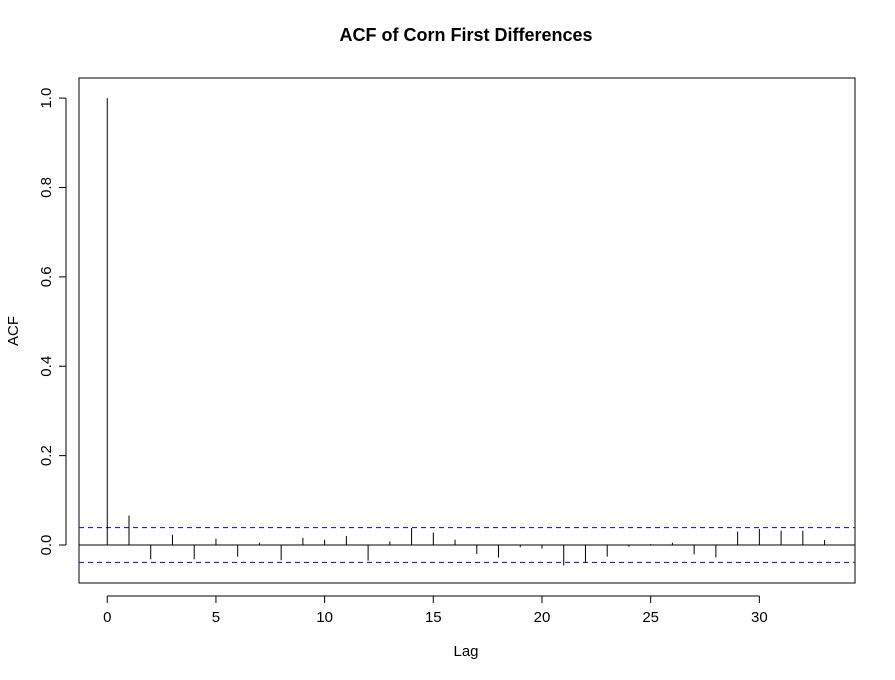 This screenshot has width=895, height=680. Describe the element at coordinates (46, 545) in the screenshot. I see `y-tick-label-0: 0.0` at that location.